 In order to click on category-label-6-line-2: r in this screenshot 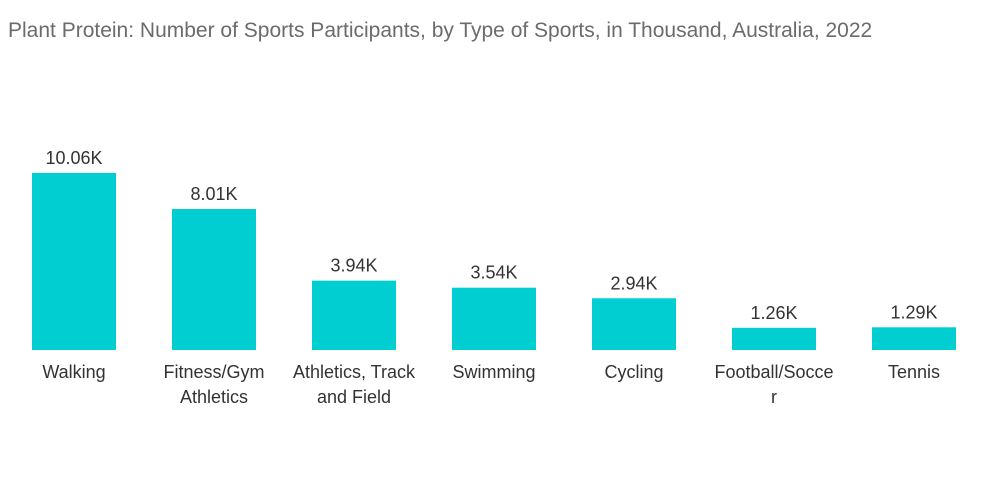, I will do `click(774, 397)`.